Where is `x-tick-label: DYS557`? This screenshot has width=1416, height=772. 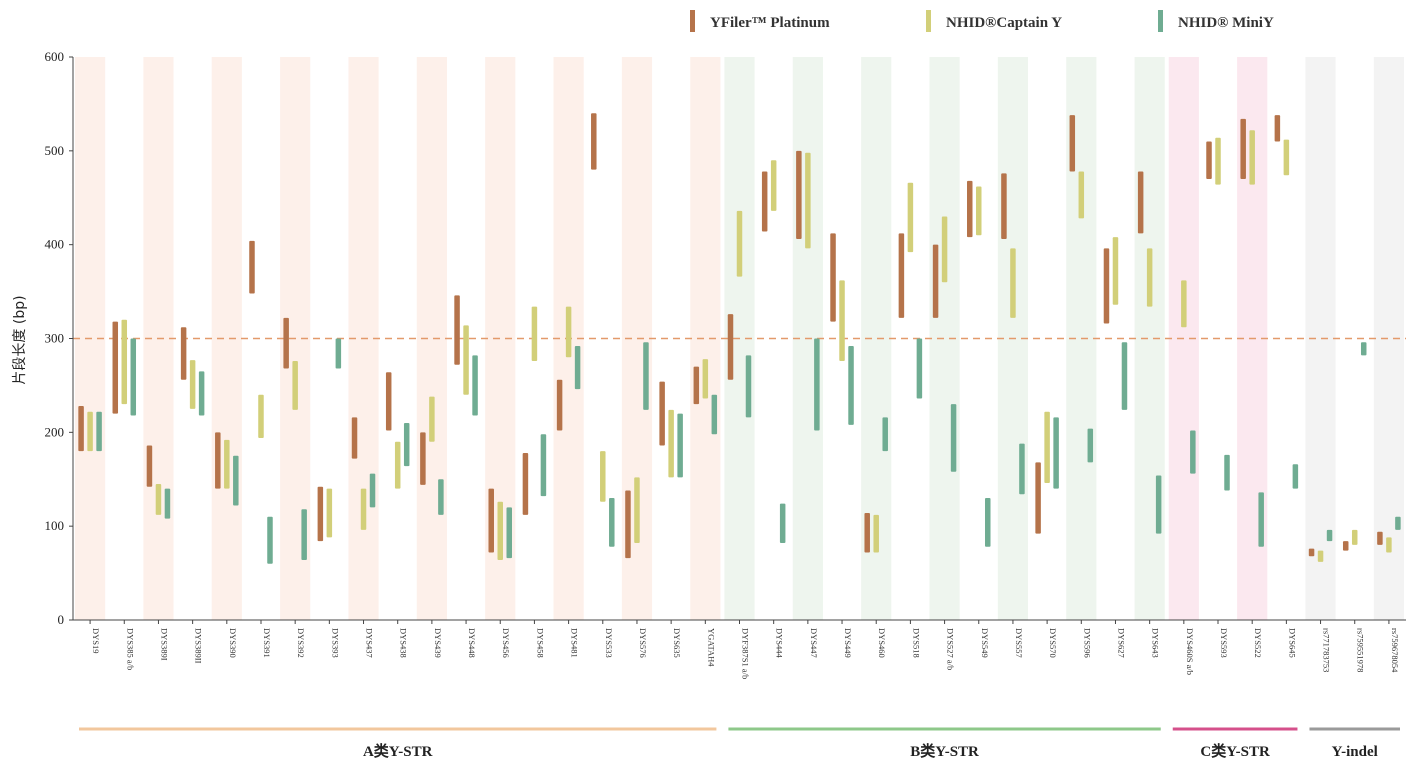
x-tick-label: DYS557 is located at coordinates (1019, 643).